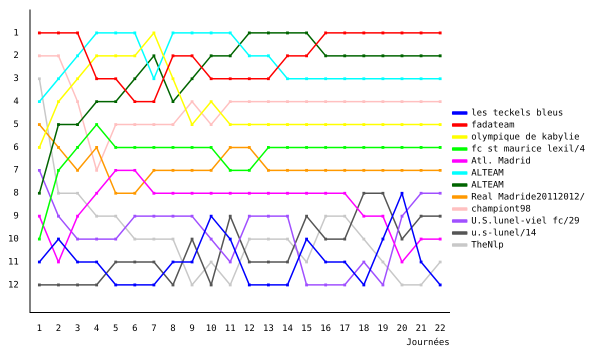 Image resolution: width=600 pixels, height=350 pixels. I want to click on legend-label: Real Madride20112012/, so click(528, 197).